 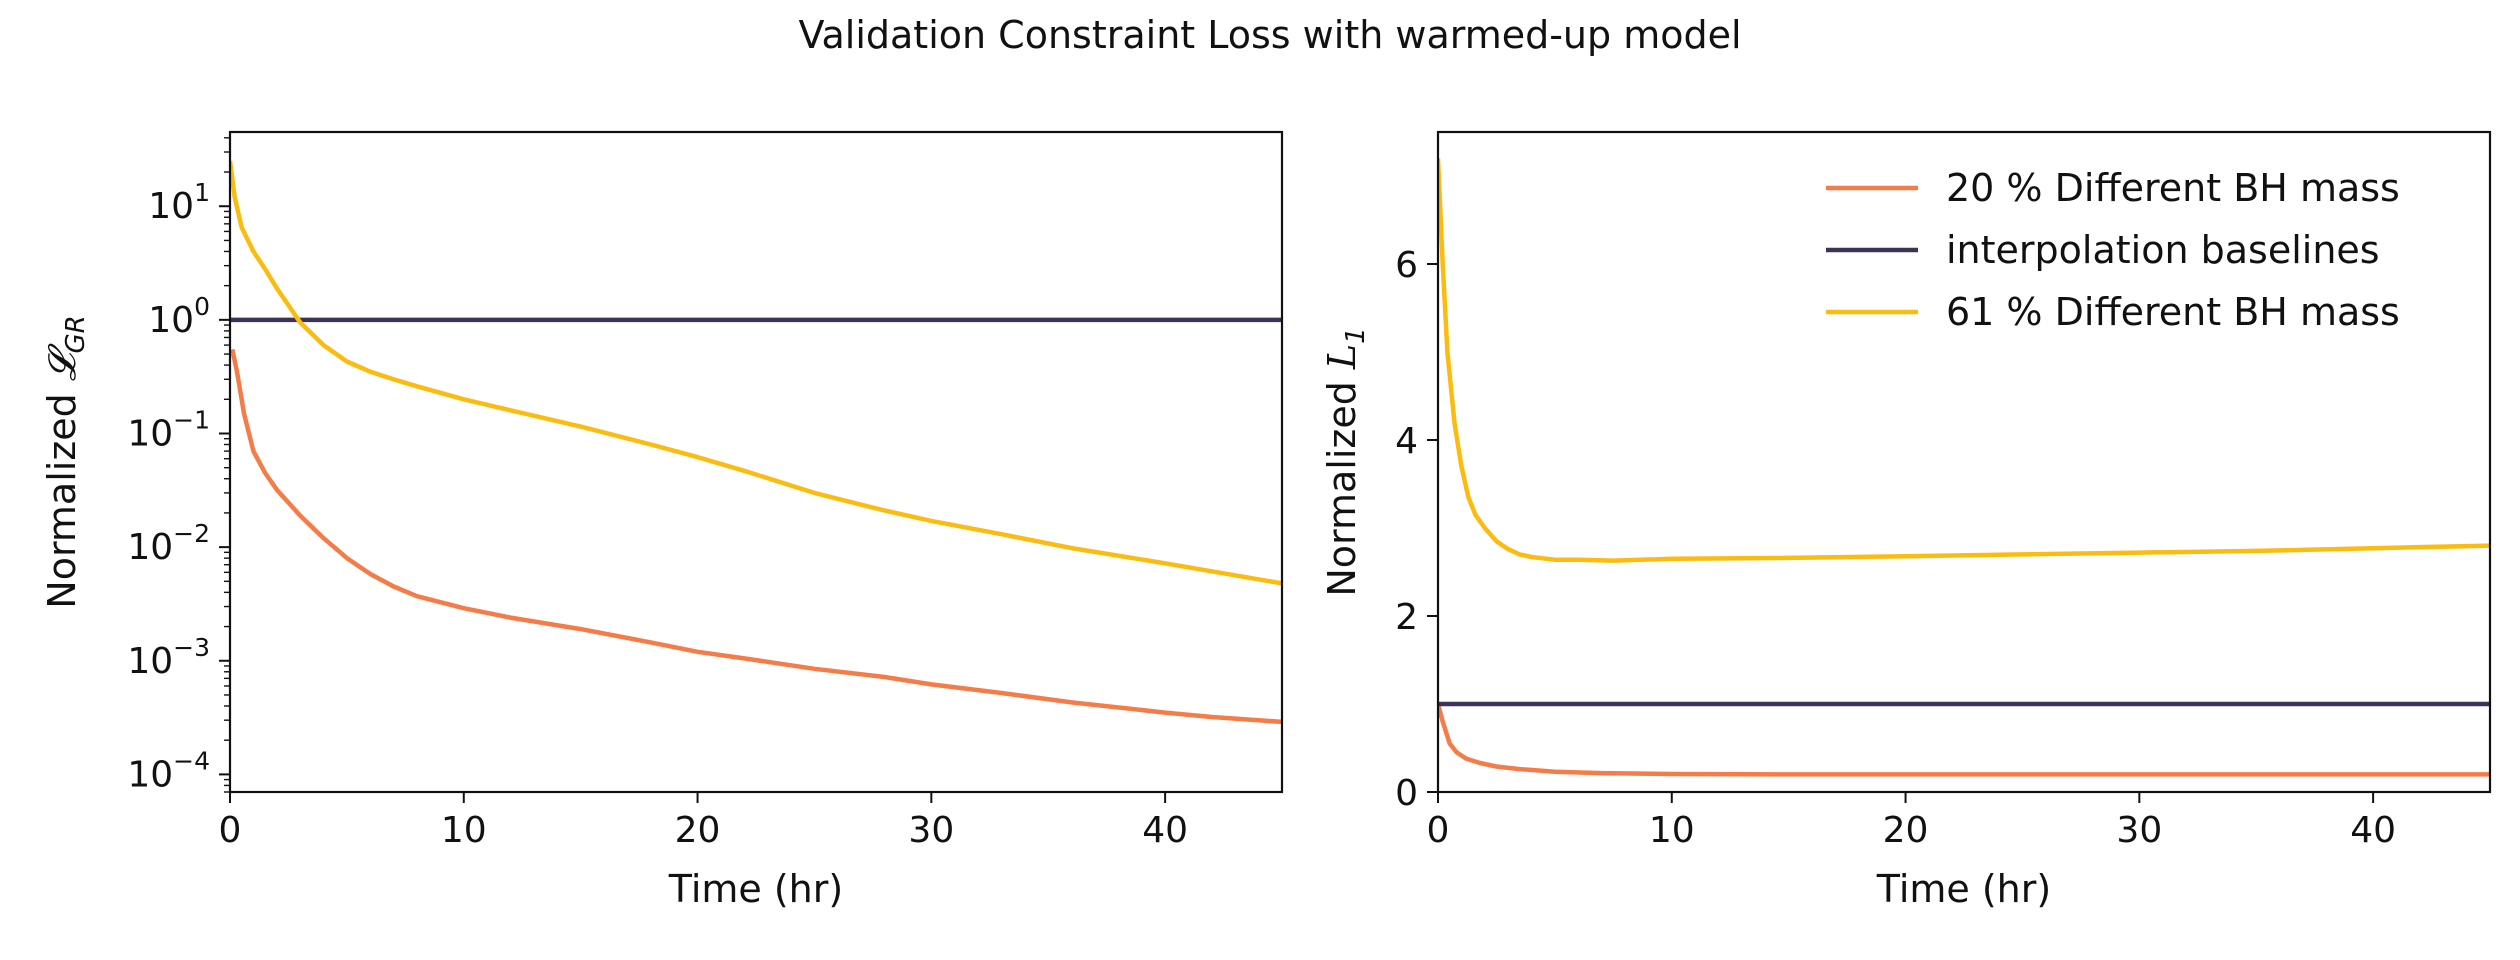 What do you see at coordinates (65, 461) in the screenshot?
I see `y-axis-label: Normalized 𝓛GR` at bounding box center [65, 461].